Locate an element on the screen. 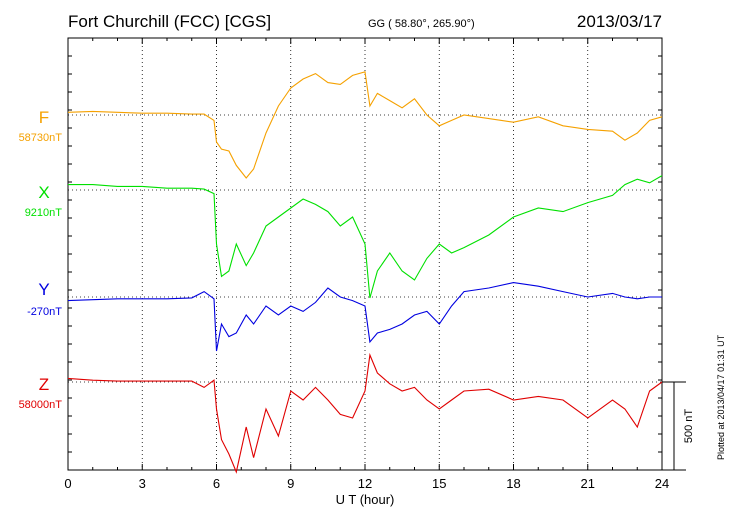 This screenshot has height=520, width=730. x-tick-label: 12 is located at coordinates (365, 483).